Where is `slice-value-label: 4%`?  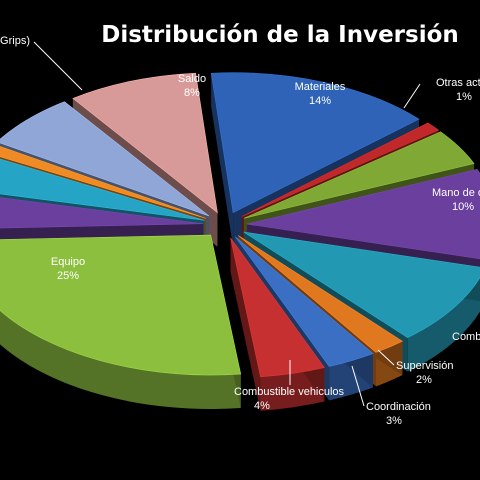 slice-value-label: 4% is located at coordinates (262, 406).